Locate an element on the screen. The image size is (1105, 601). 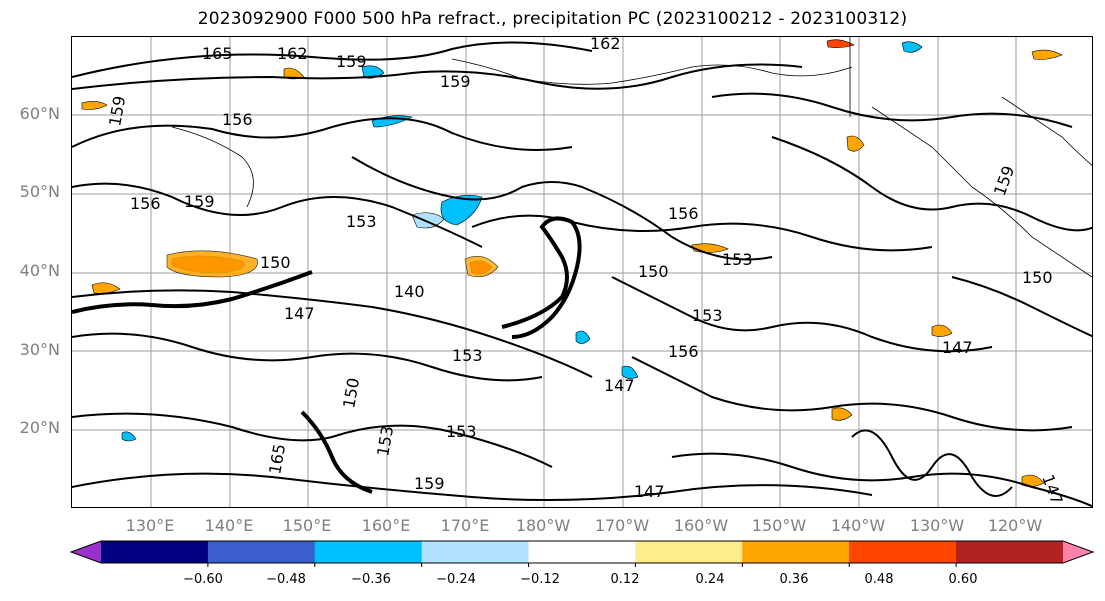
colorbar-tick: 0.36 is located at coordinates (794, 579).